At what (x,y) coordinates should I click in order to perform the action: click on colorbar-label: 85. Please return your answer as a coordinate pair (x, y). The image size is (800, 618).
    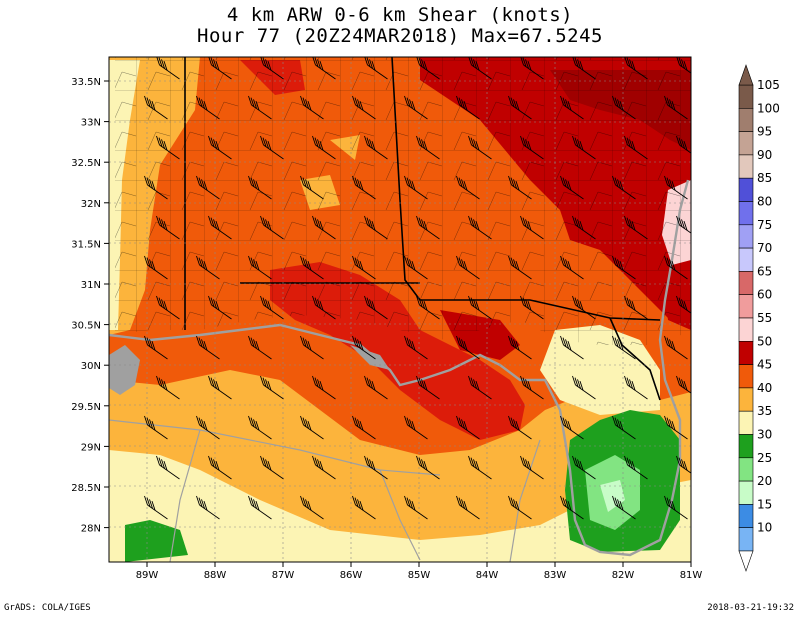
    Looking at the image, I should click on (764, 178).